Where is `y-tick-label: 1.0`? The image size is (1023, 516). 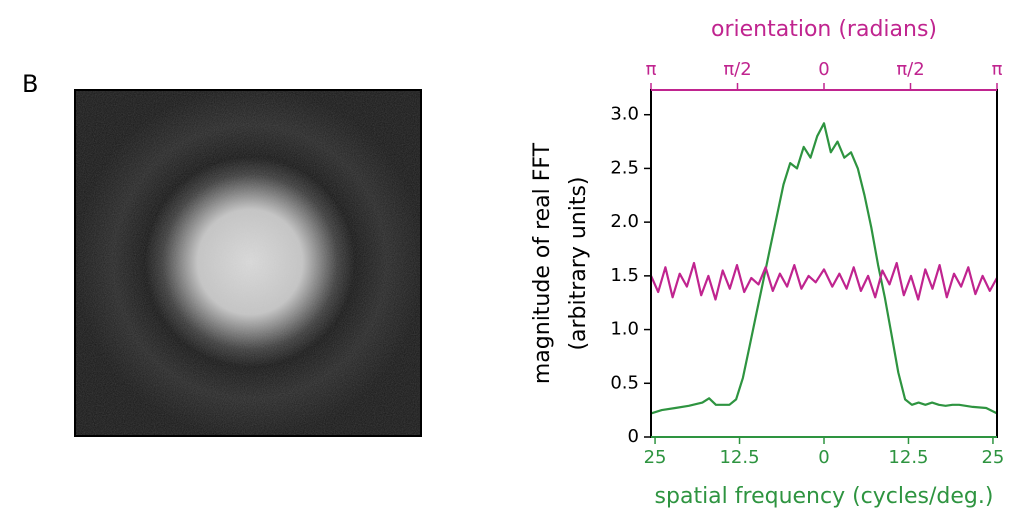
y-tick-label: 1.0 is located at coordinates (624, 329).